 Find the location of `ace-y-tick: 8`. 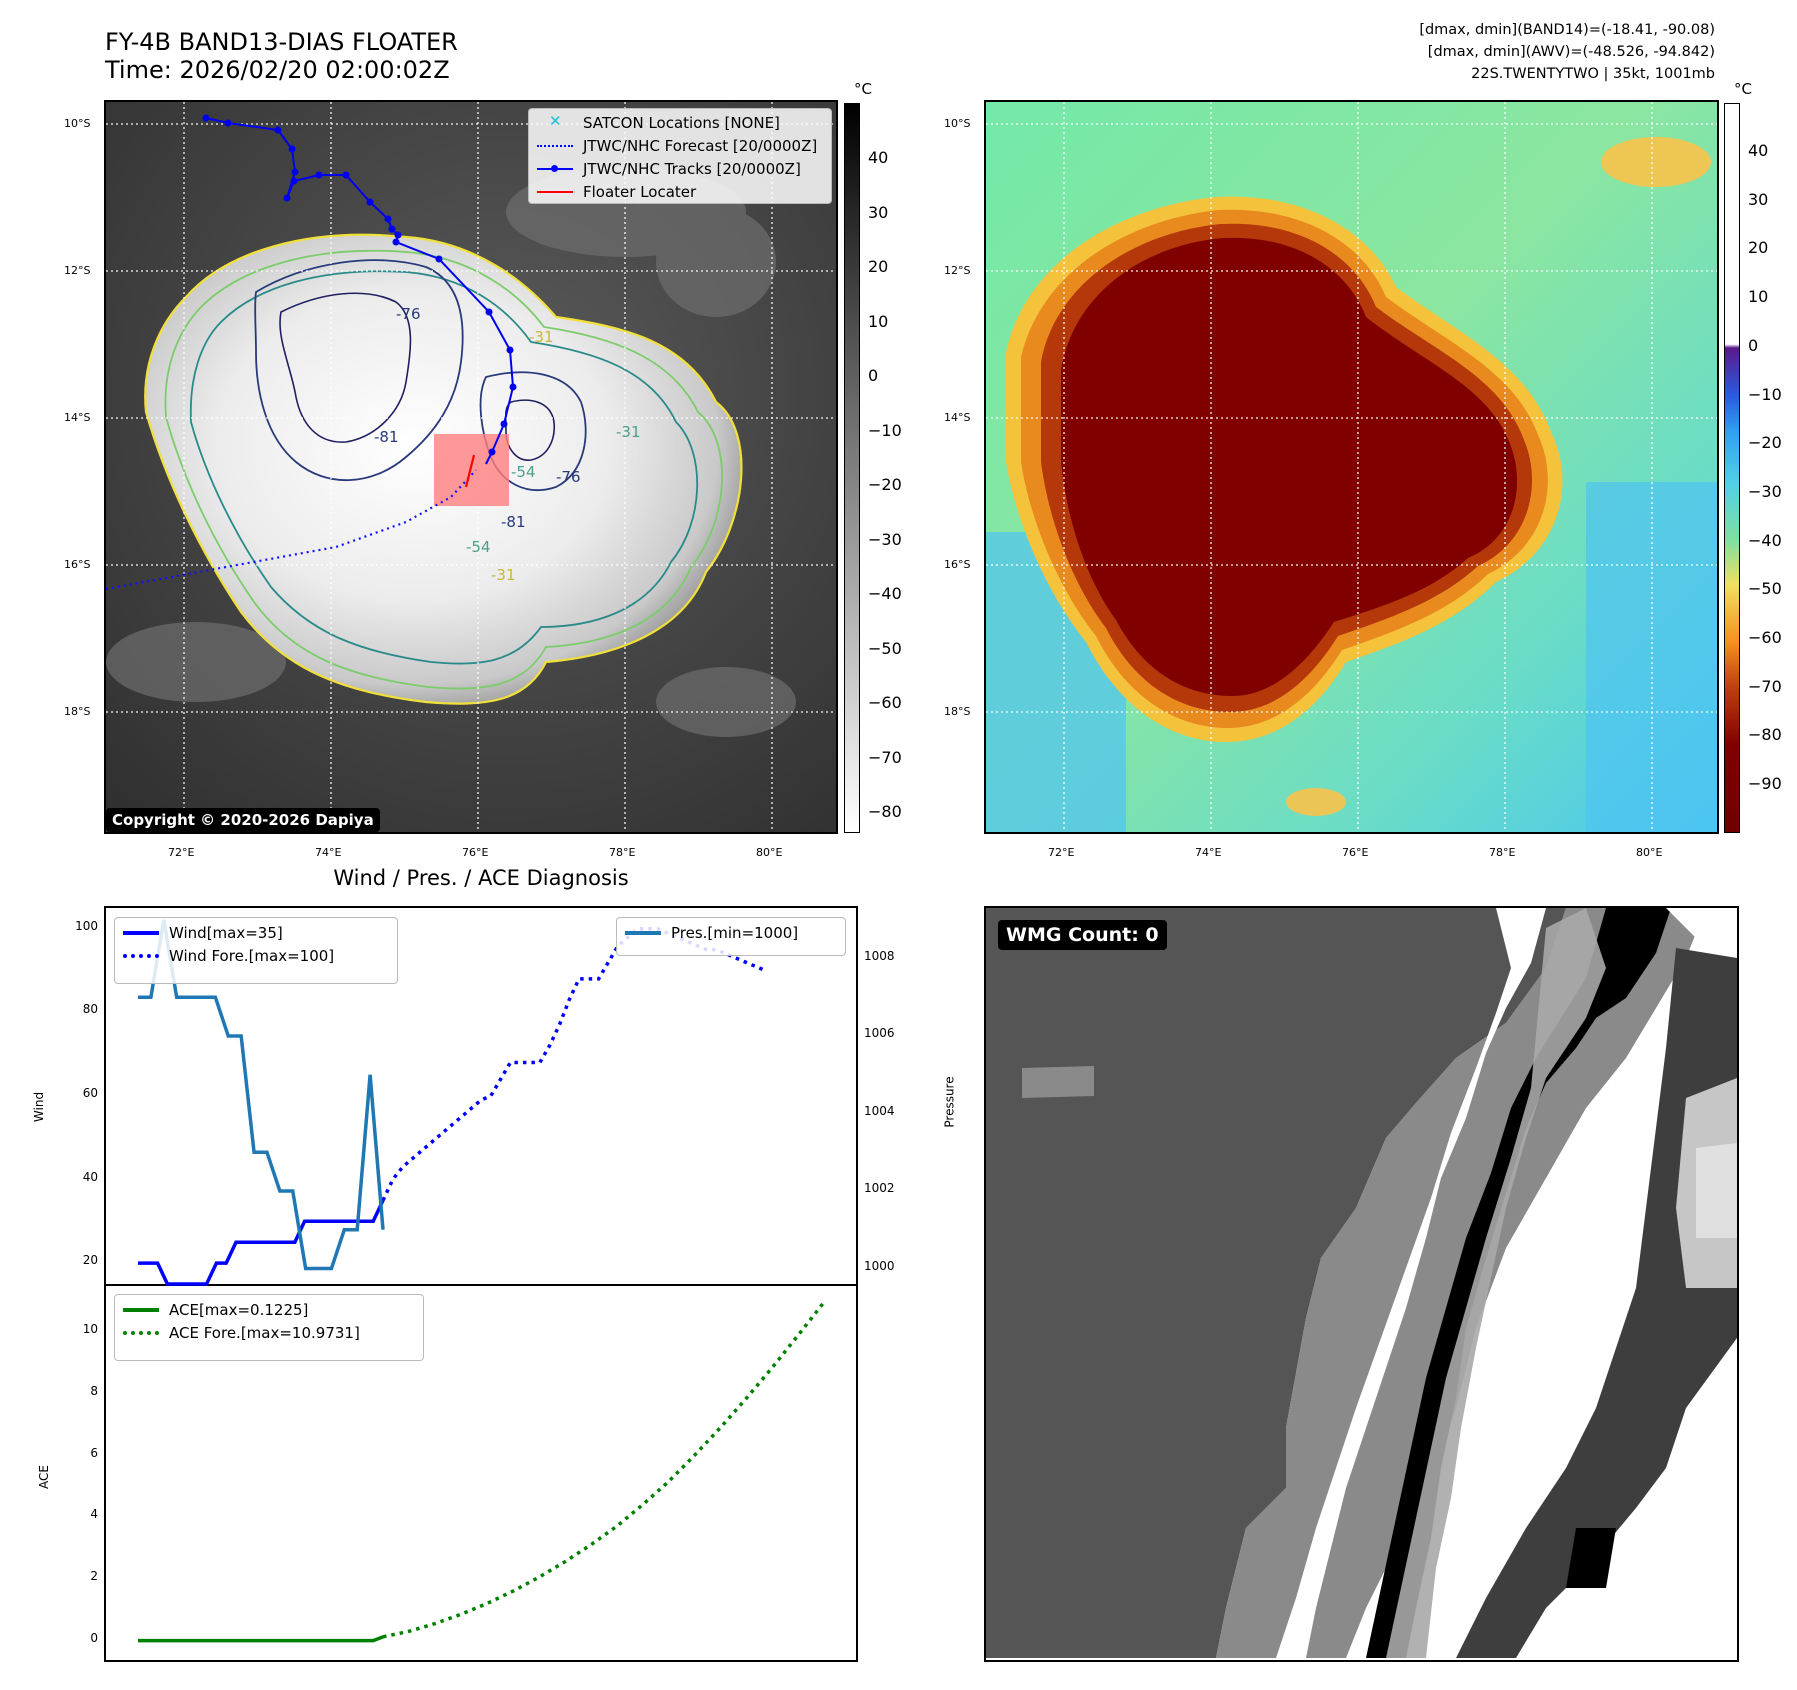

ace-y-tick: 8 is located at coordinates (94, 1390).